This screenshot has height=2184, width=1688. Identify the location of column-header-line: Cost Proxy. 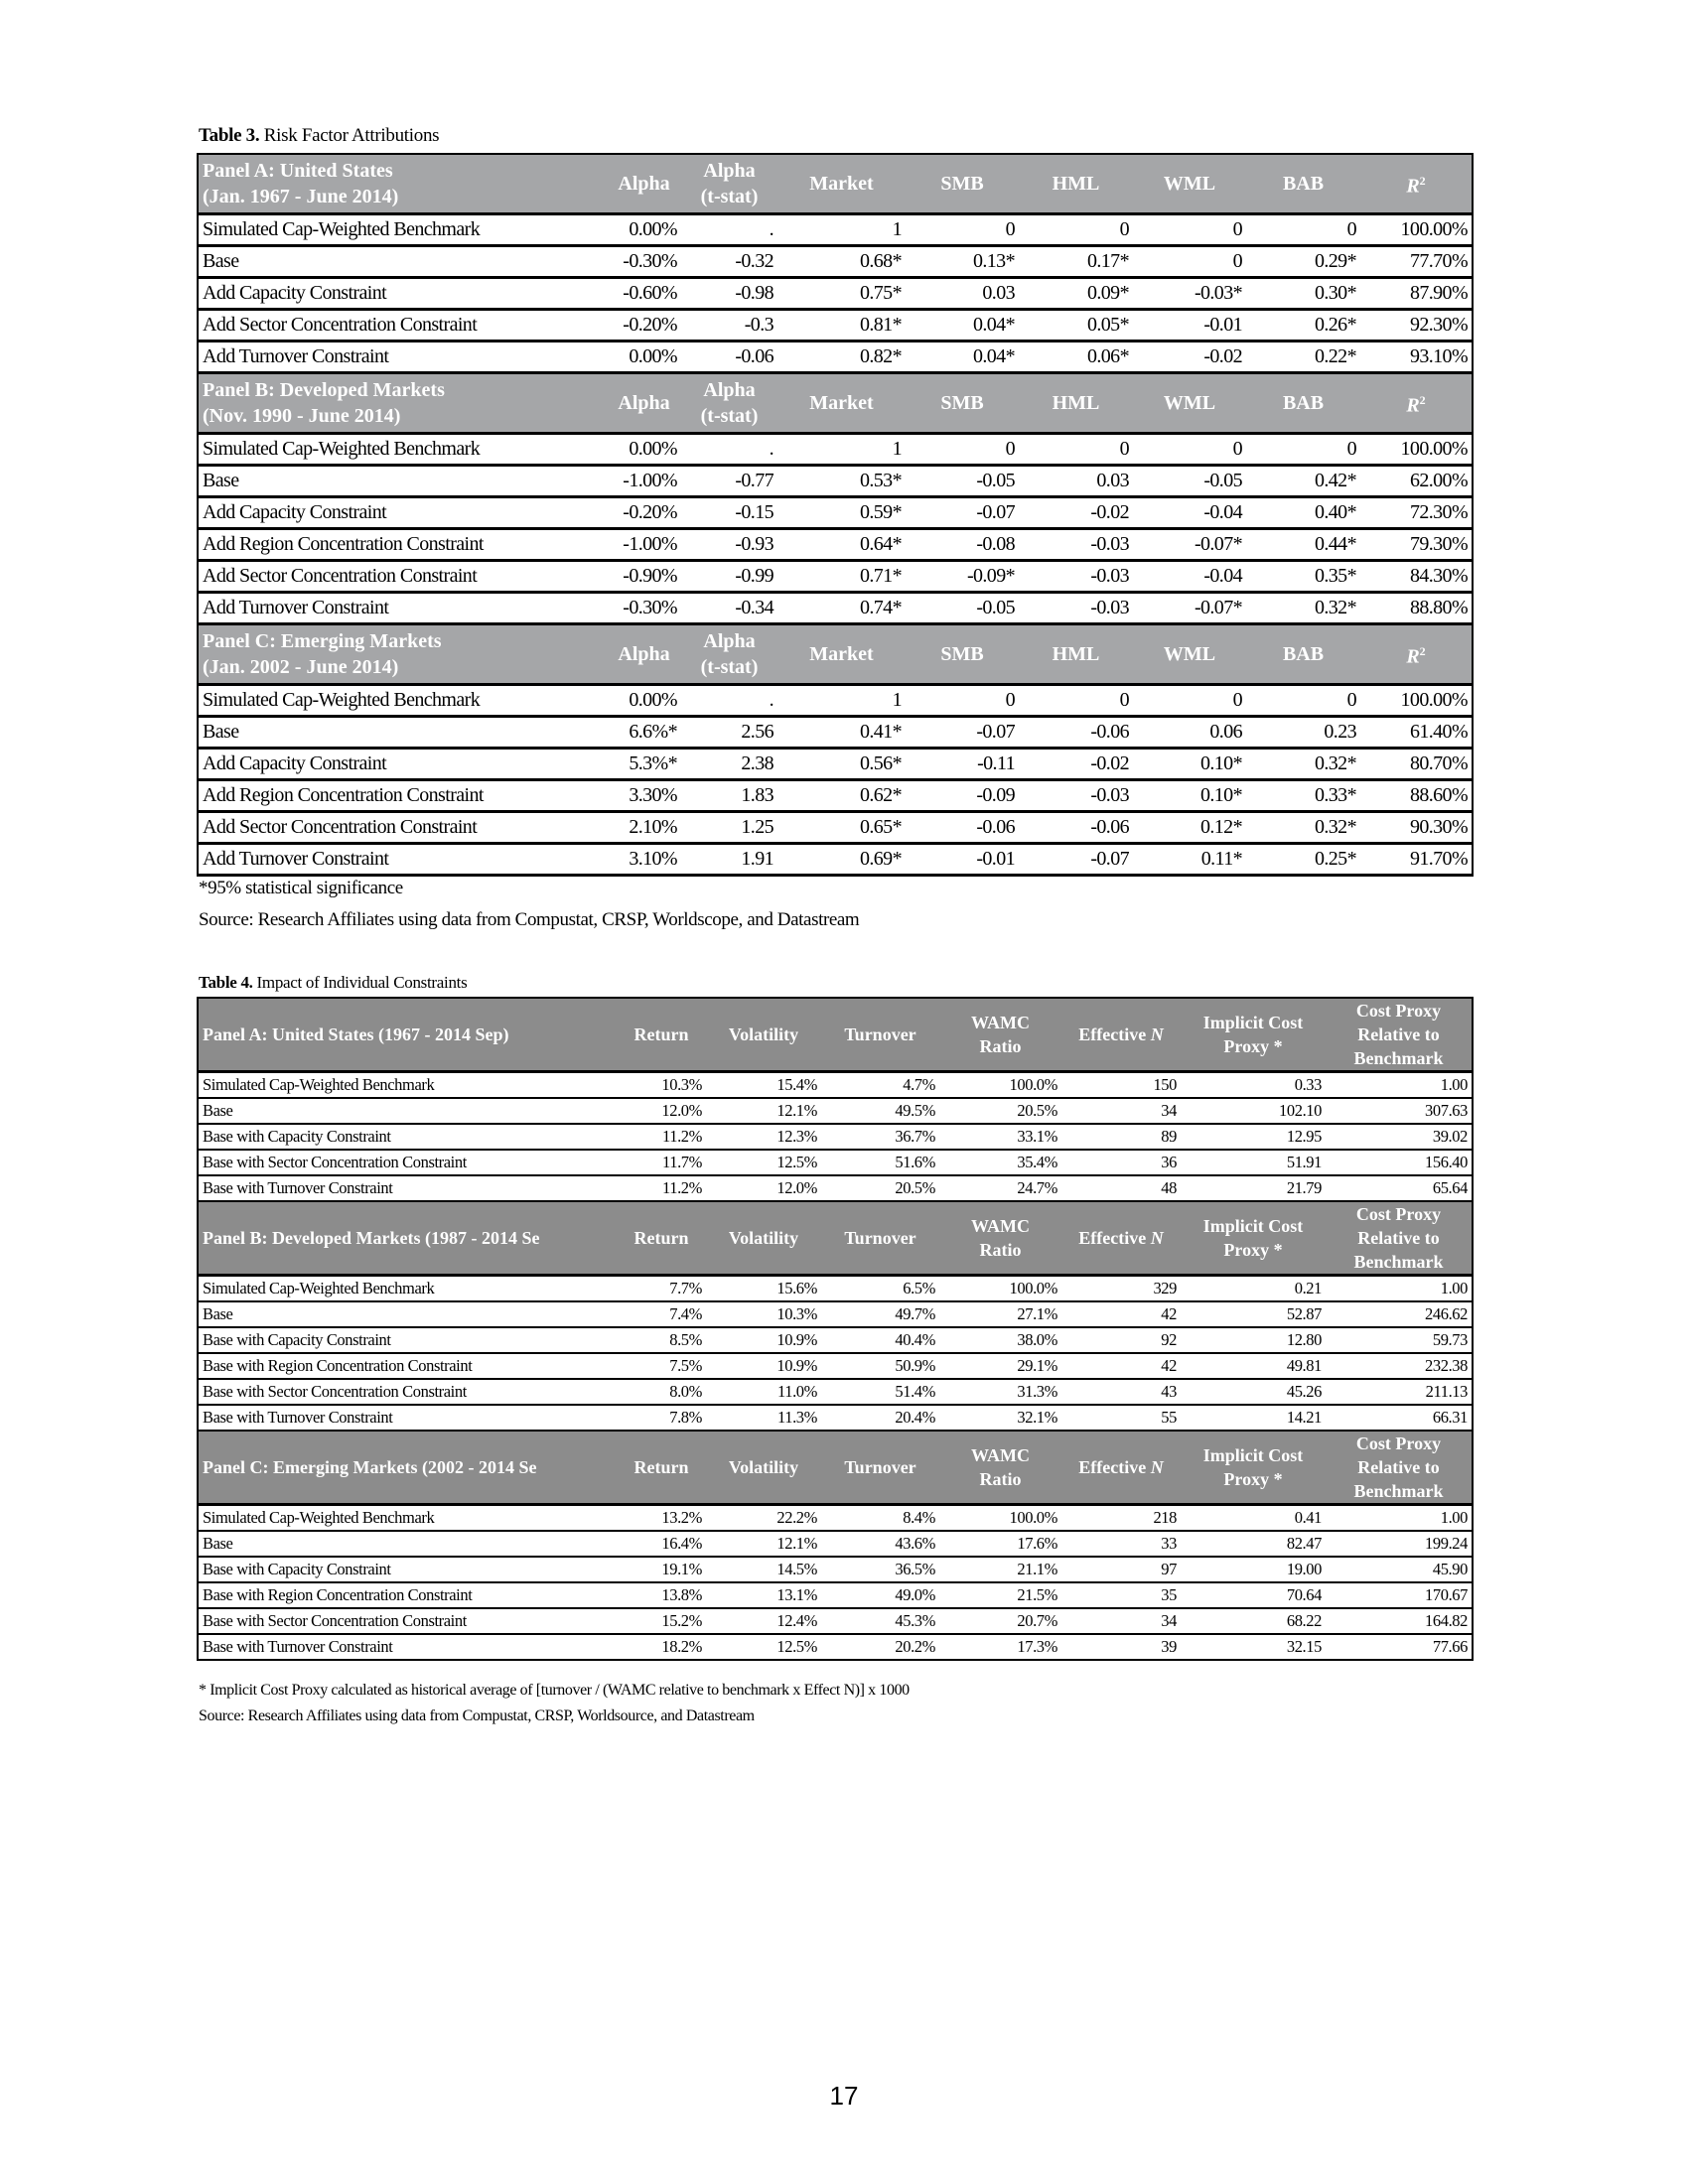
(1398, 1011).